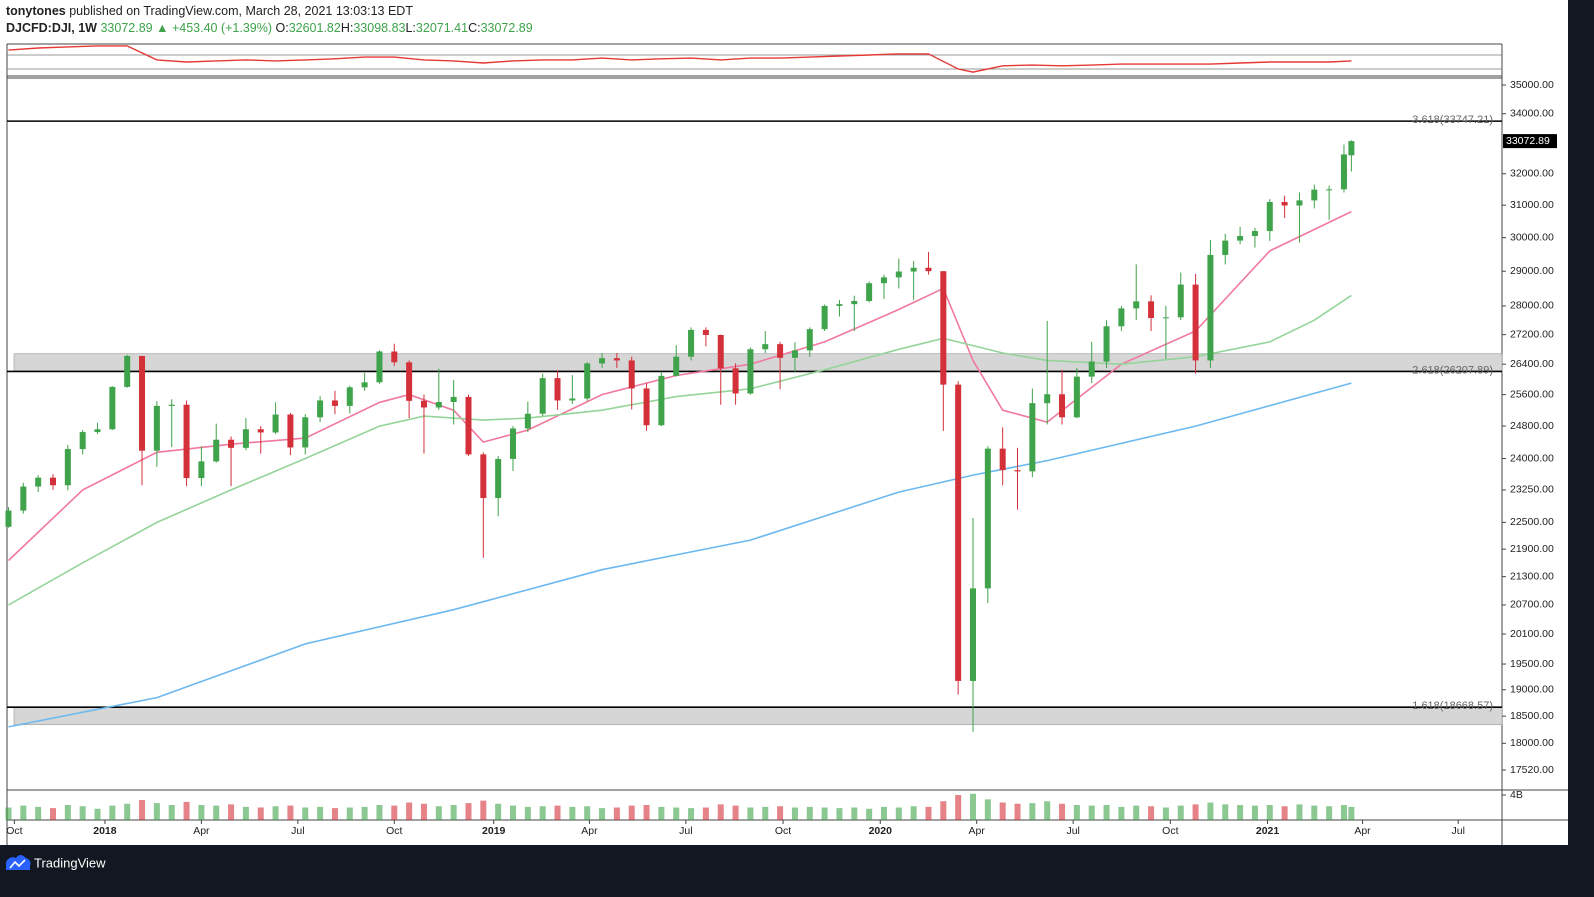  I want to click on x-tick-label: Apr, so click(1362, 831).